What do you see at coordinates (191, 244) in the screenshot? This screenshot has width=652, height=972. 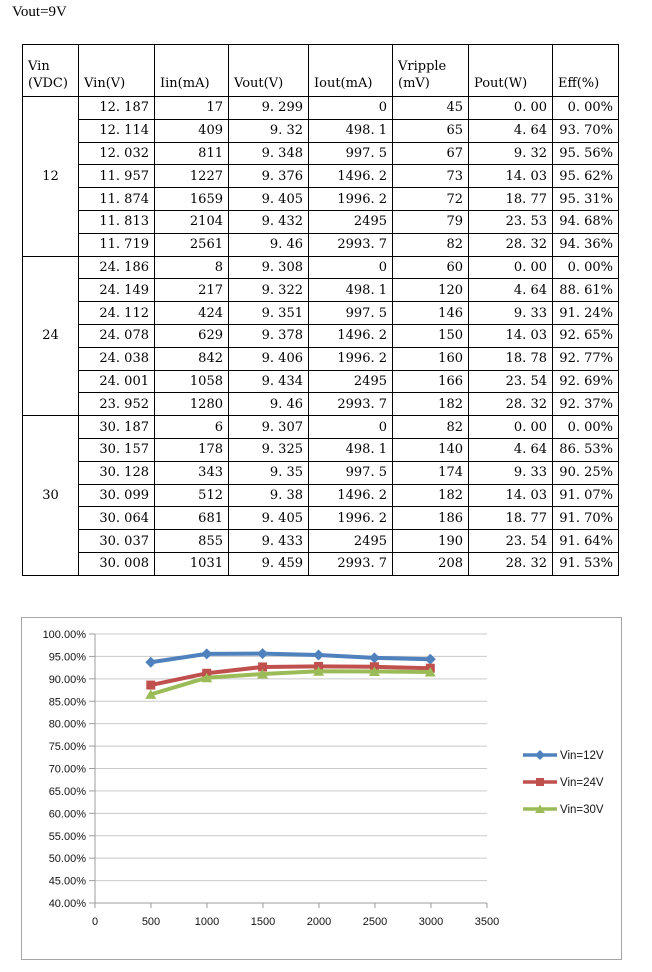 I see `cell-iin-ma: 2561` at bounding box center [191, 244].